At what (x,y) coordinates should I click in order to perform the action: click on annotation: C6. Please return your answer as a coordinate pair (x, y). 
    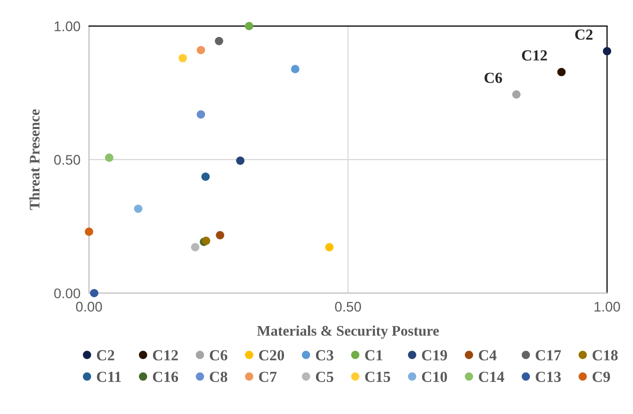
    Looking at the image, I should click on (493, 78).